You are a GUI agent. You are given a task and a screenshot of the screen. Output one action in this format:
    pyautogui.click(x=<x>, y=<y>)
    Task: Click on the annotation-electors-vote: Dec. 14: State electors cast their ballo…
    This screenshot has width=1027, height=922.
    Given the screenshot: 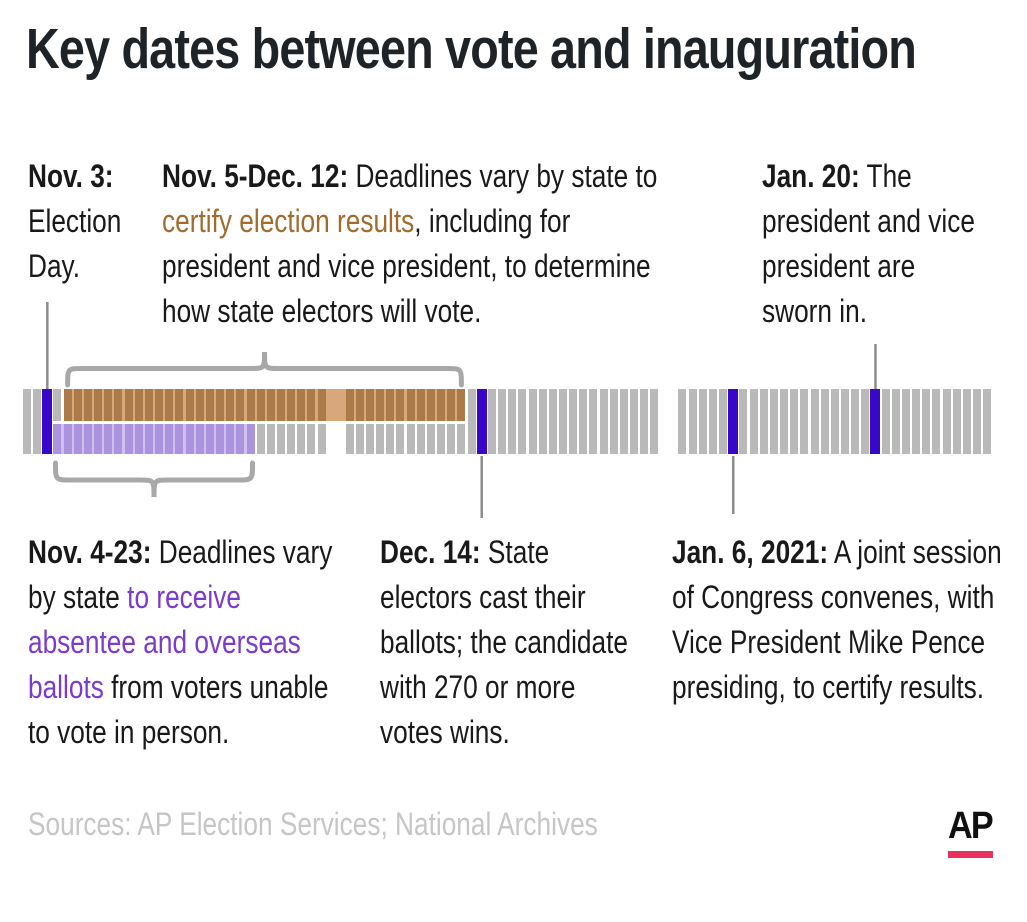 What is the action you would take?
    pyautogui.click(x=505, y=642)
    